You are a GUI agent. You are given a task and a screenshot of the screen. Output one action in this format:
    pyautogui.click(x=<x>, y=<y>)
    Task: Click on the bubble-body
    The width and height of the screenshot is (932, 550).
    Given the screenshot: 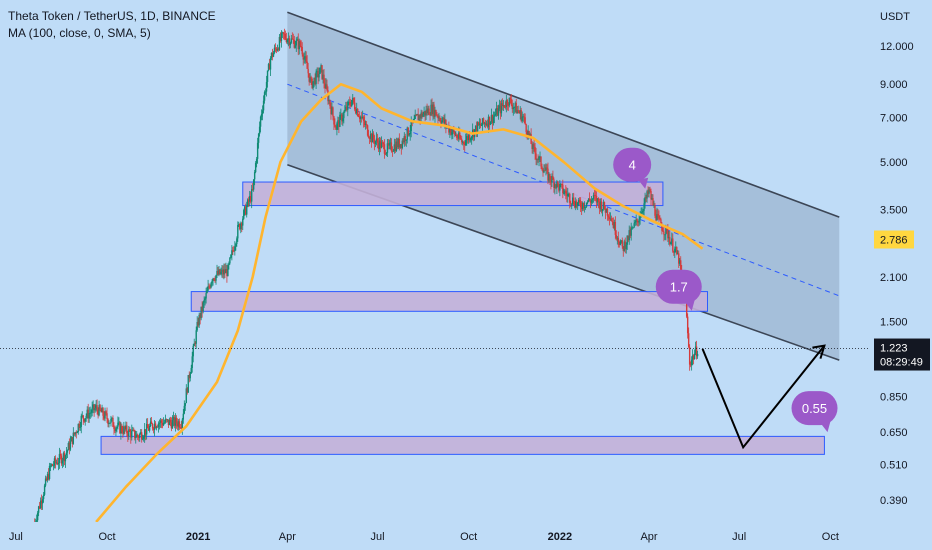 What is the action you would take?
    pyautogui.click(x=632, y=164)
    